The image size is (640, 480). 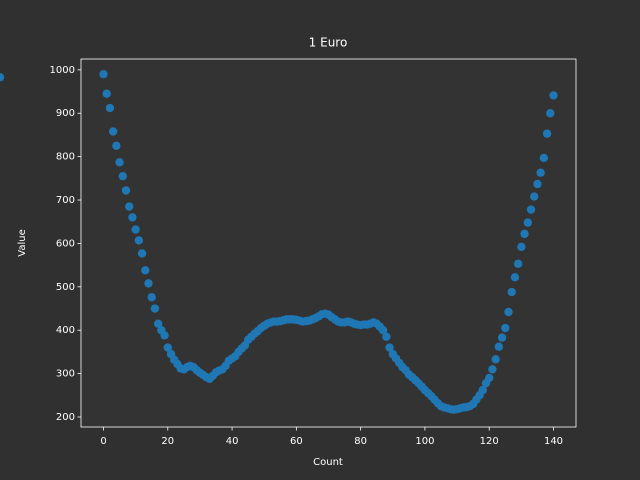 What do you see at coordinates (360, 441) in the screenshot?
I see `x-tick-label: 80` at bounding box center [360, 441].